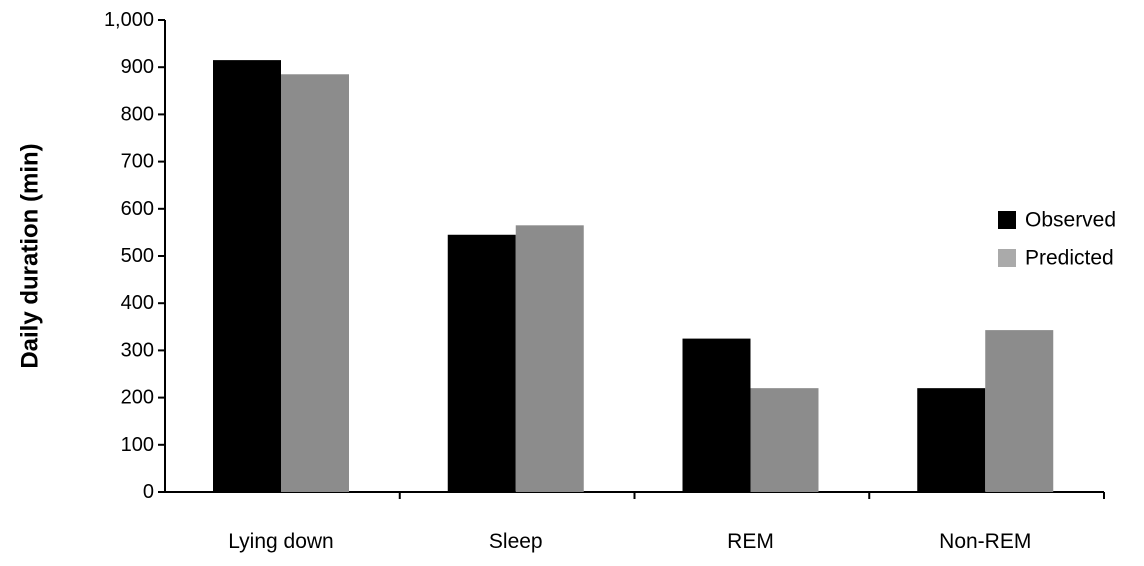 The width and height of the screenshot is (1144, 566). I want to click on y-tick-label: 700, so click(137, 162).